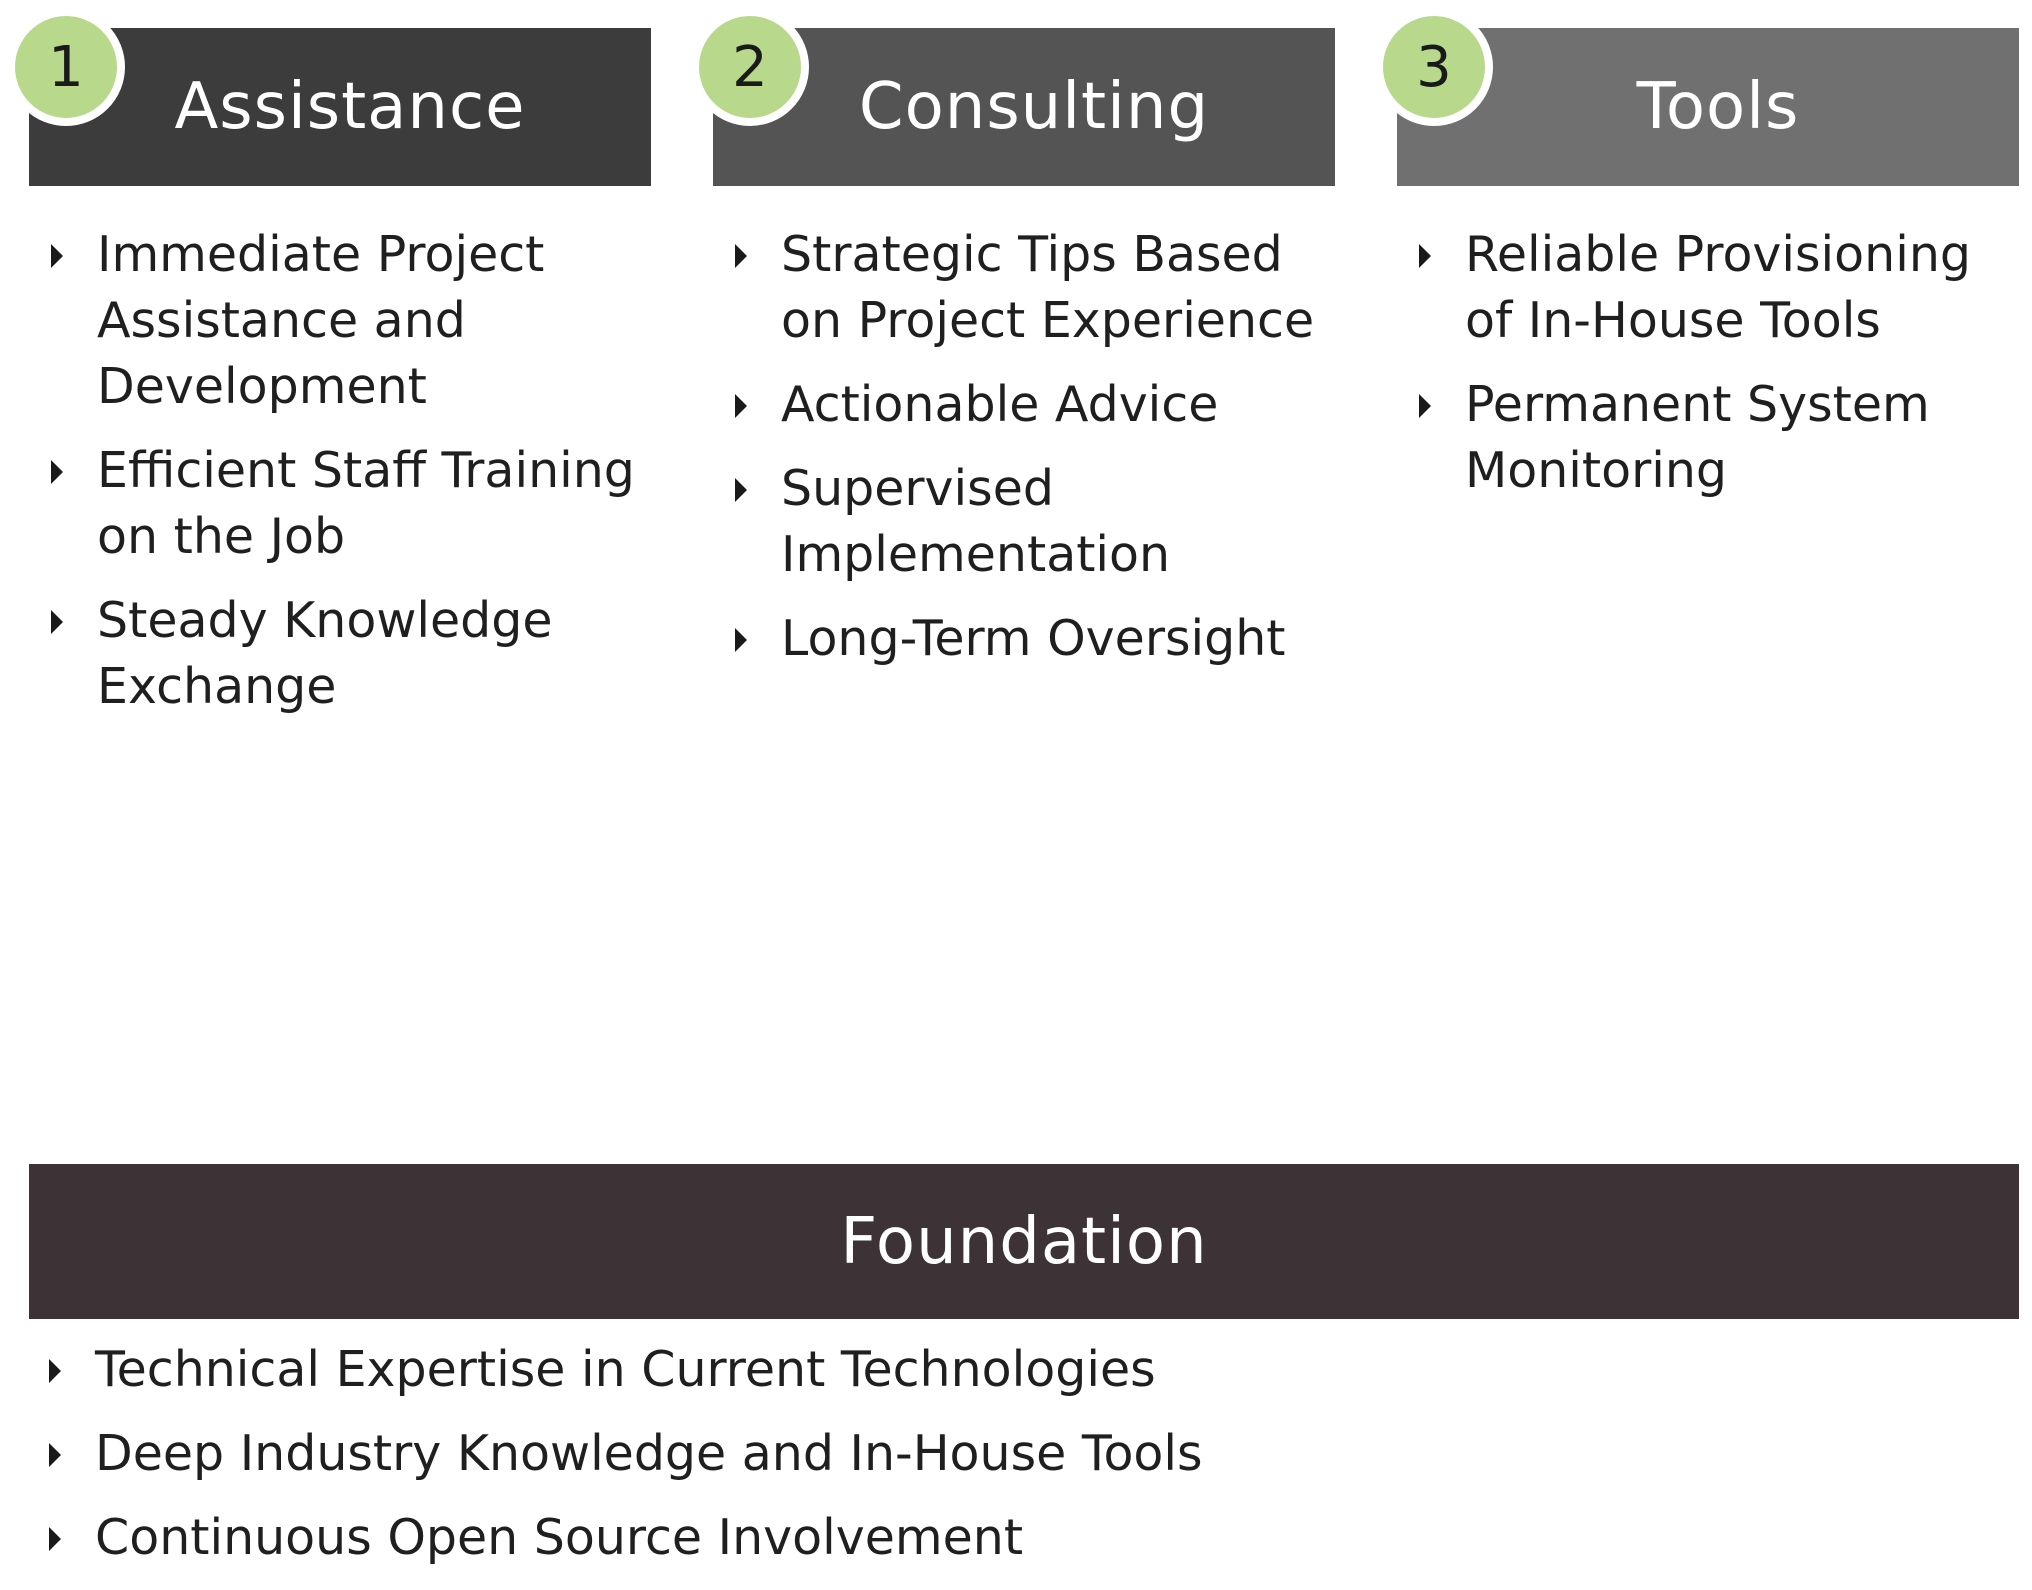  I want to click on column-header: 2 Consulting, so click(1013, 97).